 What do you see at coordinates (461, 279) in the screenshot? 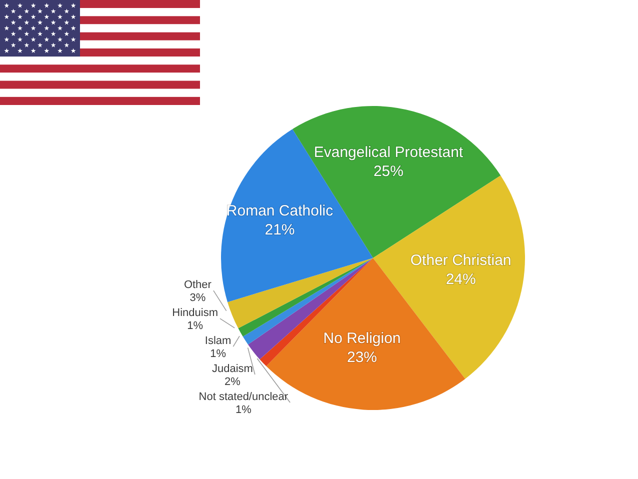
I see `data-label: 24%` at bounding box center [461, 279].